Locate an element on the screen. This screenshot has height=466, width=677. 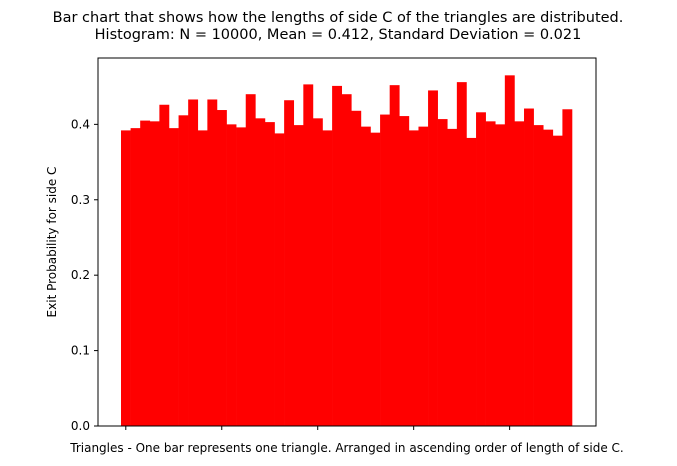
y-tick-label: 0.0 is located at coordinates (80, 426).